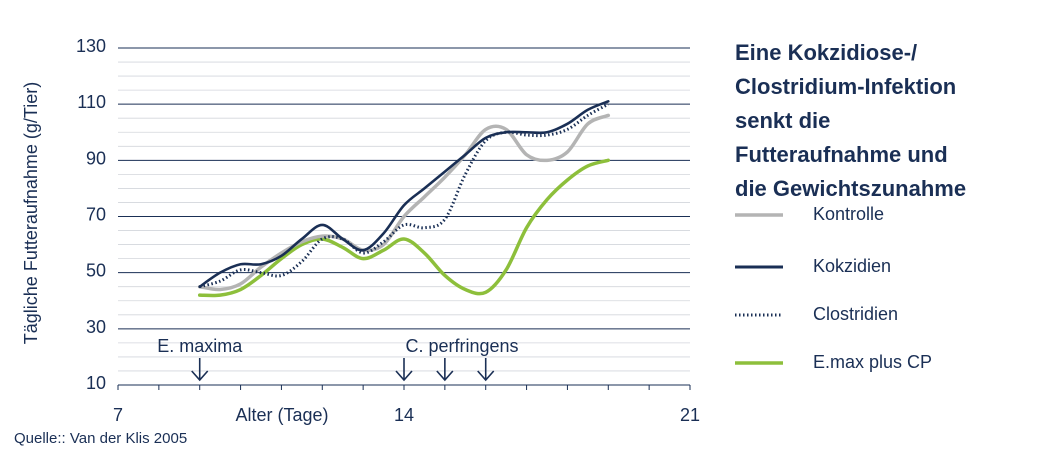 The image size is (1046, 454). What do you see at coordinates (91, 46) in the screenshot?
I see `y-tick-label: 130` at bounding box center [91, 46].